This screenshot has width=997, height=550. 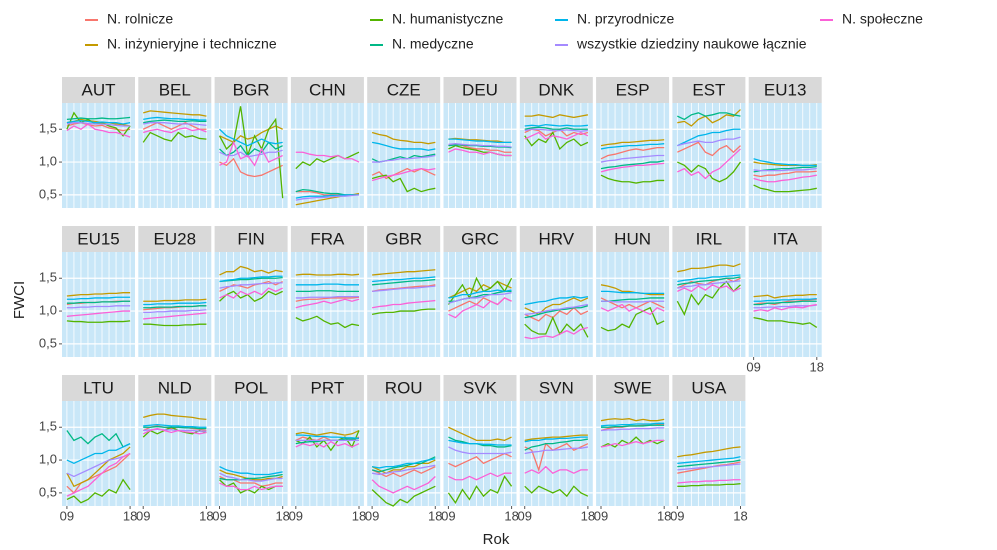 I want to click on strip-label: POL, so click(x=251, y=387).